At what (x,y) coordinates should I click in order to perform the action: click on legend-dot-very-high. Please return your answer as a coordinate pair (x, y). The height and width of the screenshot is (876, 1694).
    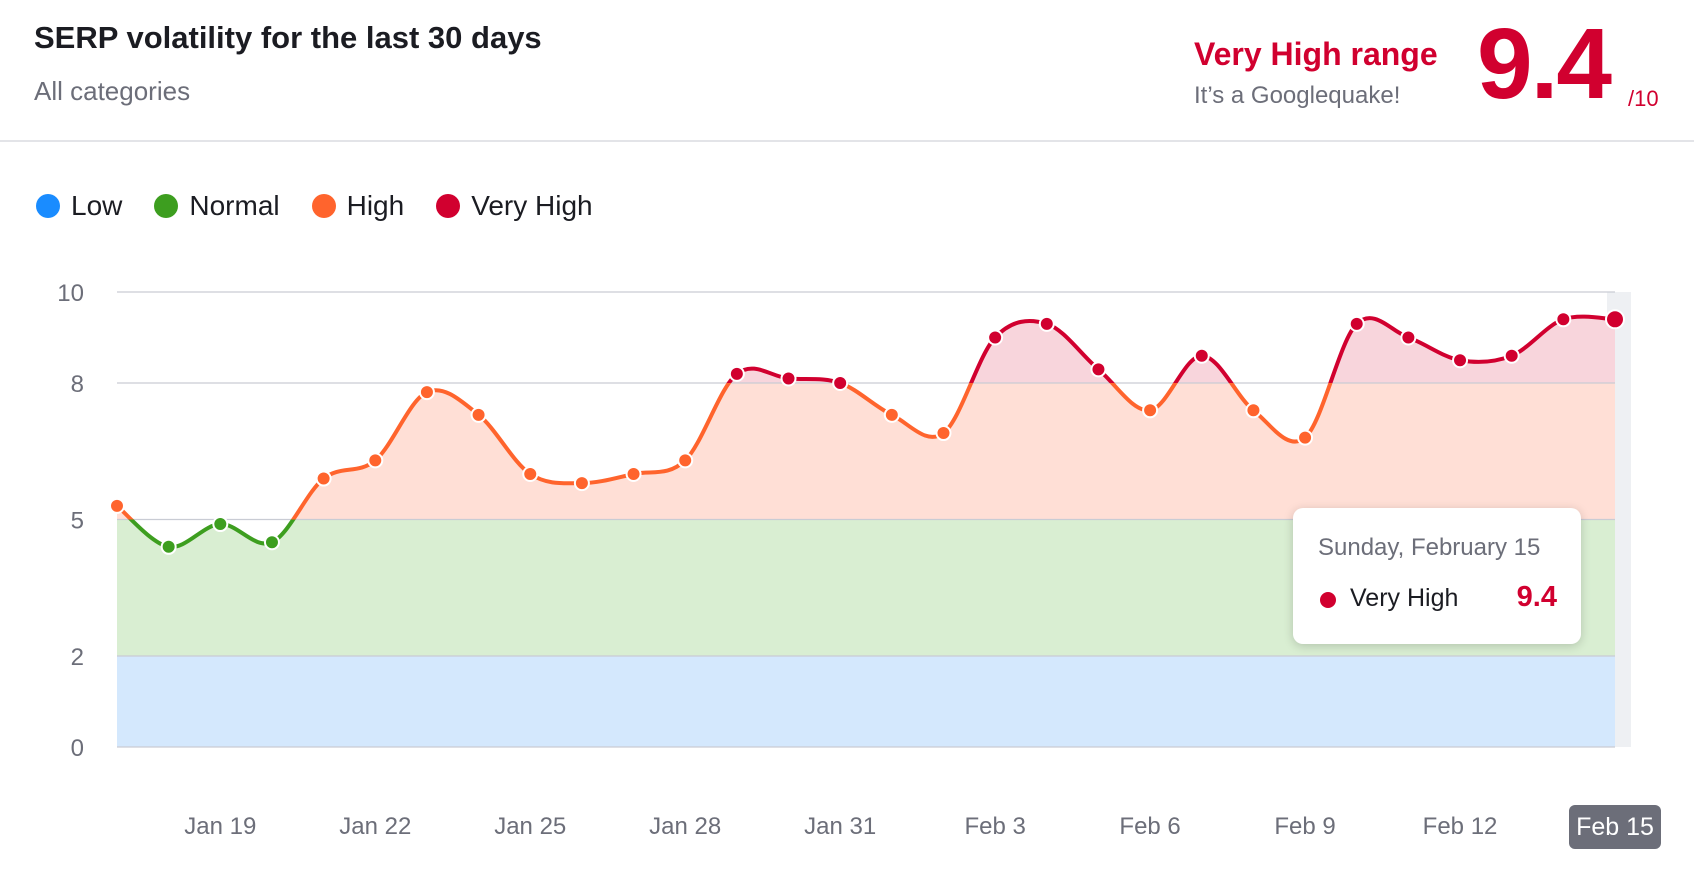
    Looking at the image, I should click on (448, 206).